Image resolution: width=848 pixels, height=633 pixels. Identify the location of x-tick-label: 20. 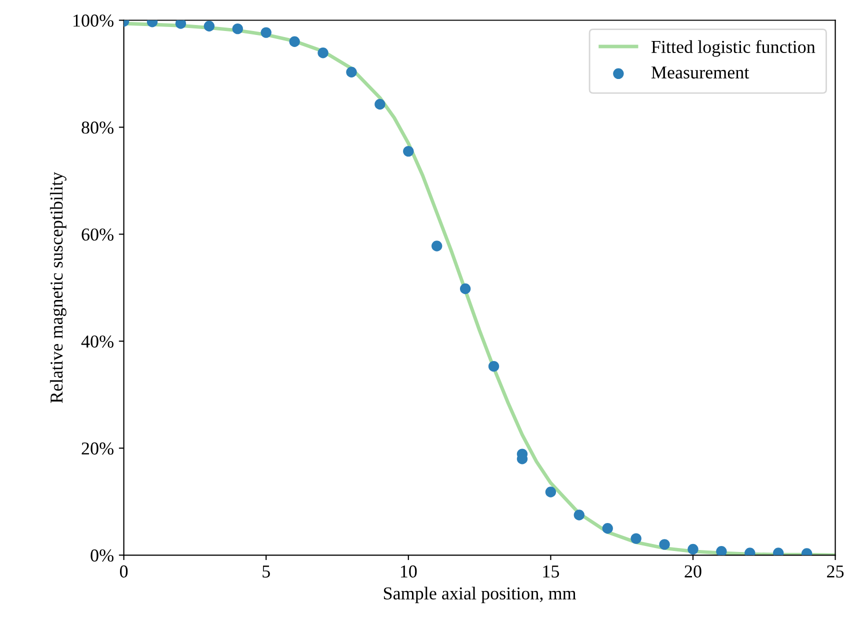
(693, 571).